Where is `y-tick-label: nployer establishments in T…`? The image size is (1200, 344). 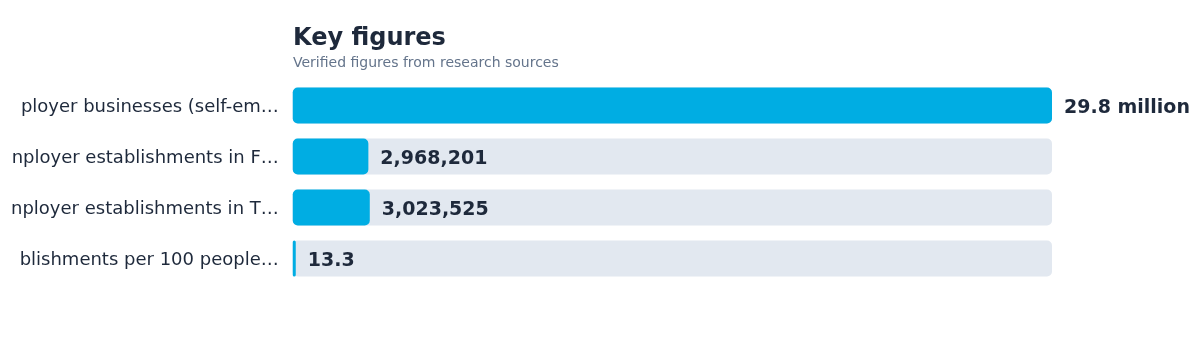
y-tick-label: nployer establishments in T… is located at coordinates (145, 207).